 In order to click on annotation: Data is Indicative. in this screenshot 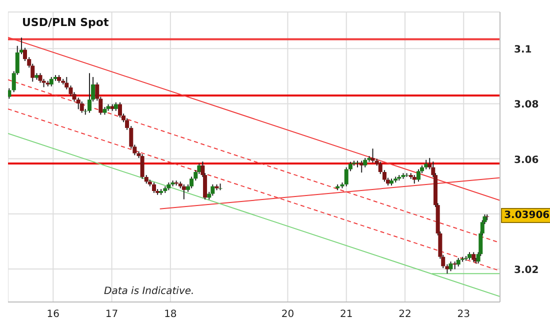, I will do `click(149, 291)`.